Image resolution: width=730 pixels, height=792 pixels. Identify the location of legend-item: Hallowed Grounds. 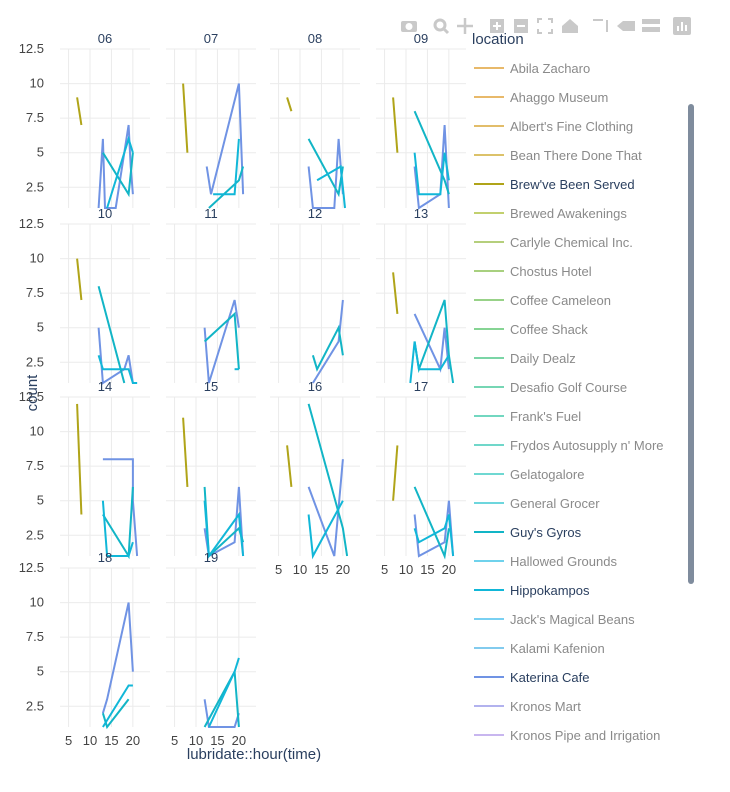
(545, 561).